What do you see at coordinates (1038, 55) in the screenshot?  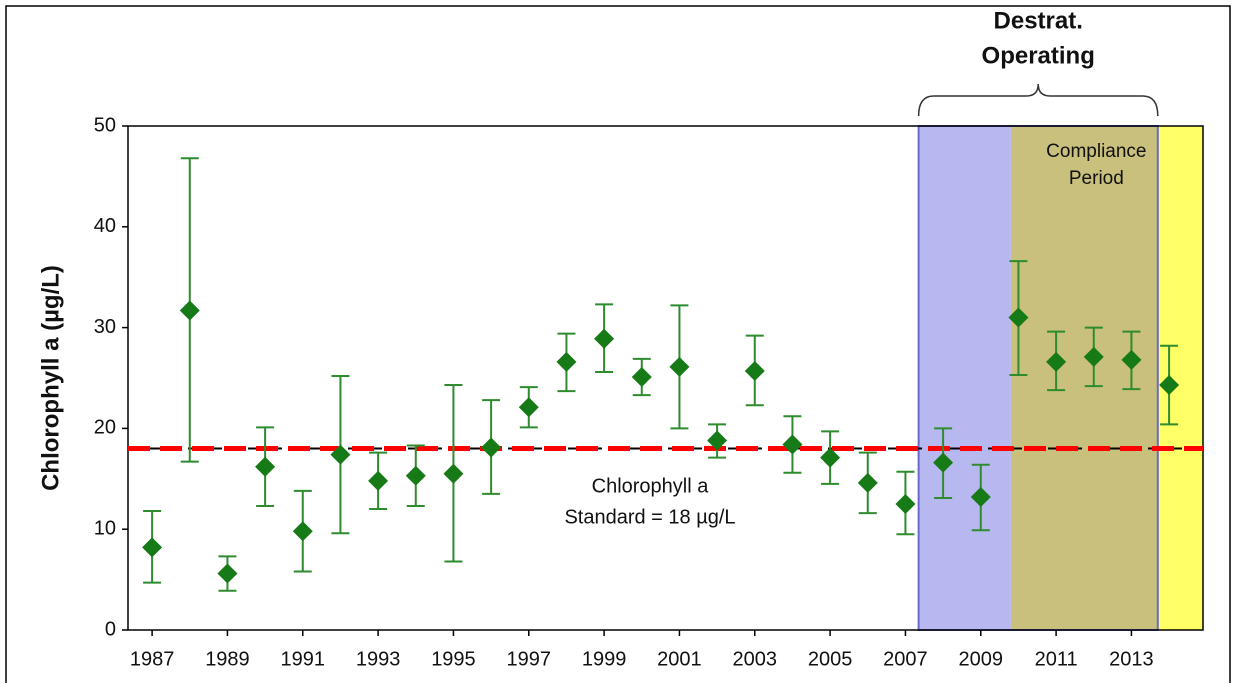 I see `bracket-label: Operating` at bounding box center [1038, 55].